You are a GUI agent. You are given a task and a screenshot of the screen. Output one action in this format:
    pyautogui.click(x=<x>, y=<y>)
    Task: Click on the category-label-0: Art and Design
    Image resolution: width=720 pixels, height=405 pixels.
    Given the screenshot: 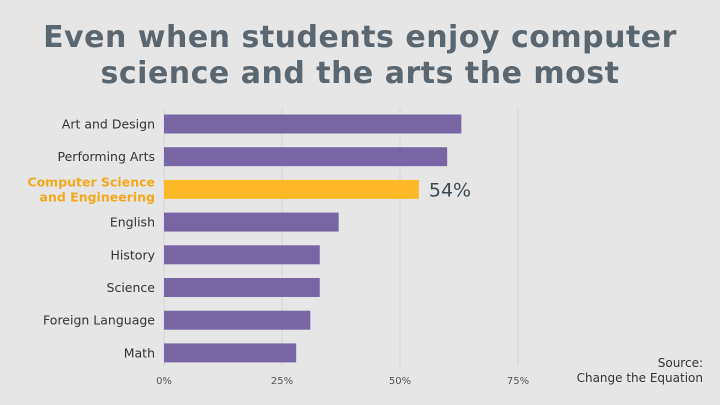 What is the action you would take?
    pyautogui.click(x=108, y=124)
    